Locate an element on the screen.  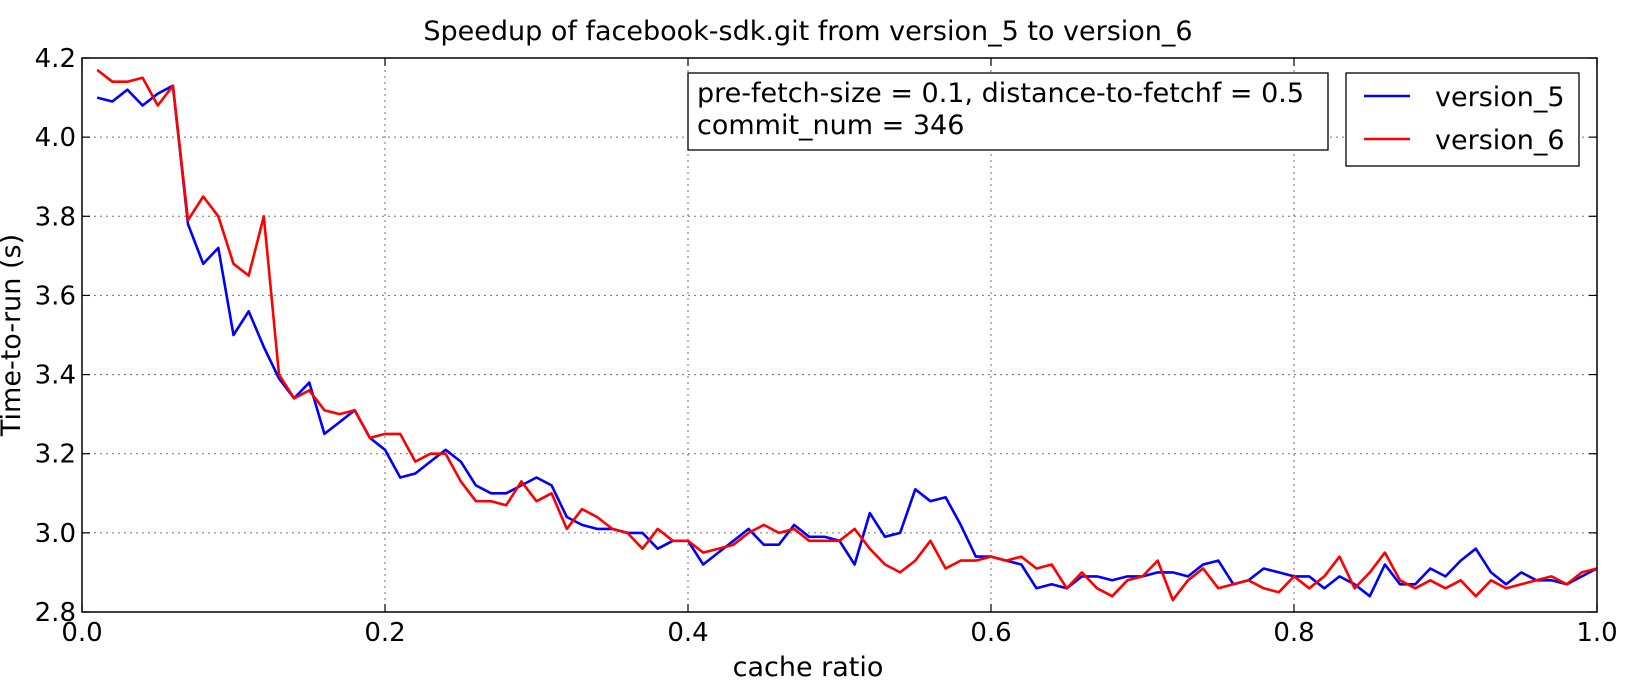
x-tick-label: 0.2 is located at coordinates (384, 633).